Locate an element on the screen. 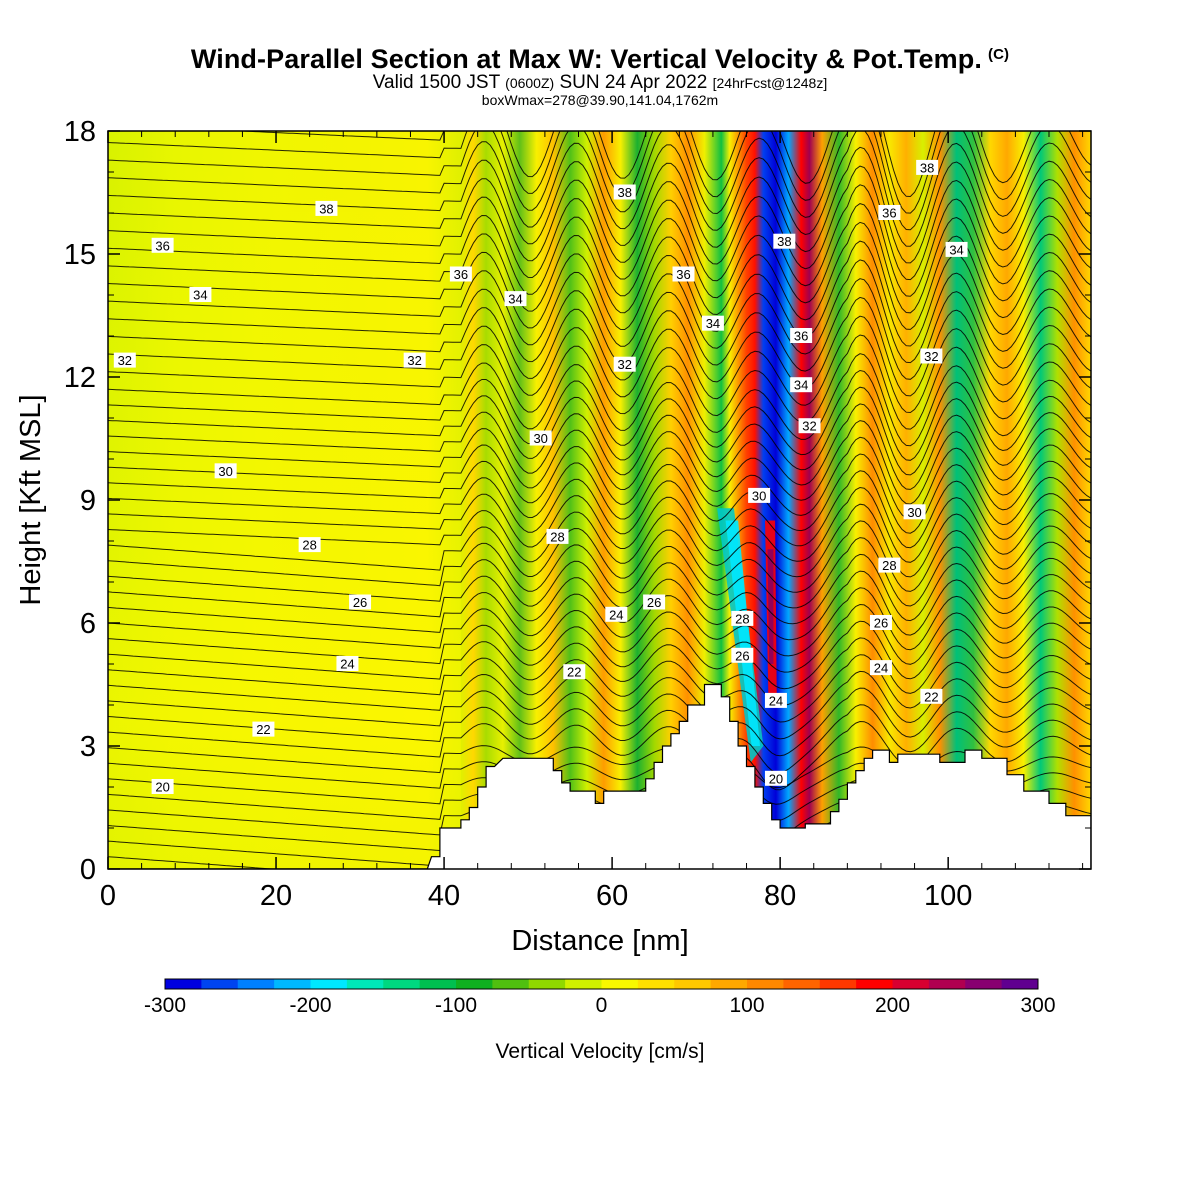 Image resolution: width=1200 pixels, height=1200 pixels. terrain-fill is located at coordinates (599, 776).